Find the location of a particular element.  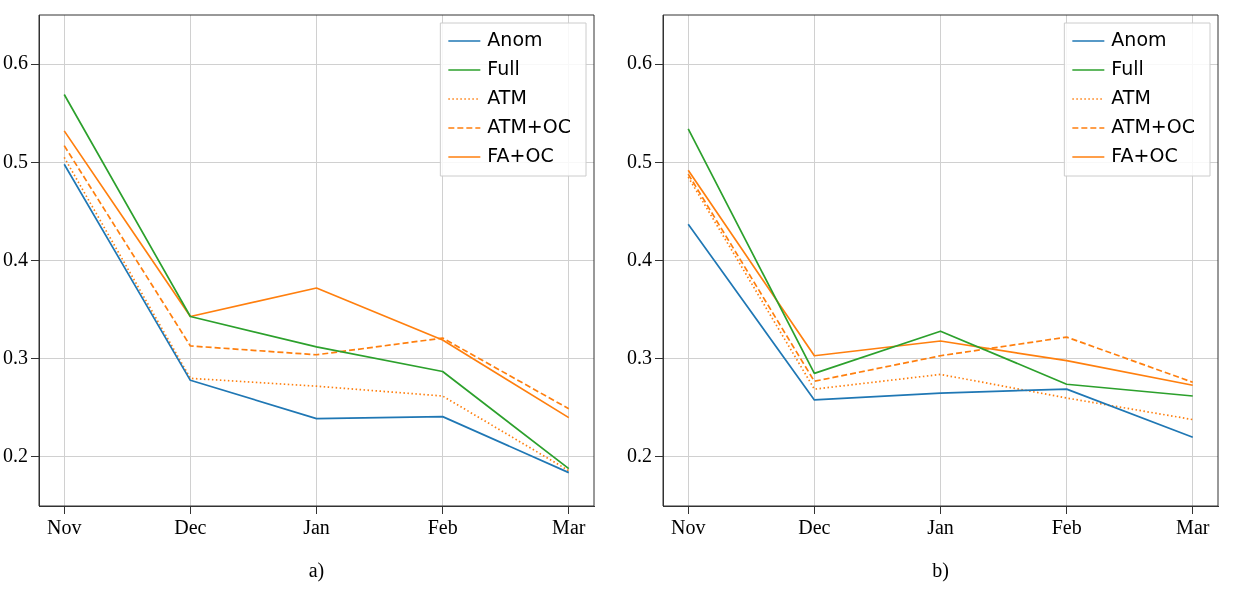

x-axis-title: b) is located at coordinates (940, 571).